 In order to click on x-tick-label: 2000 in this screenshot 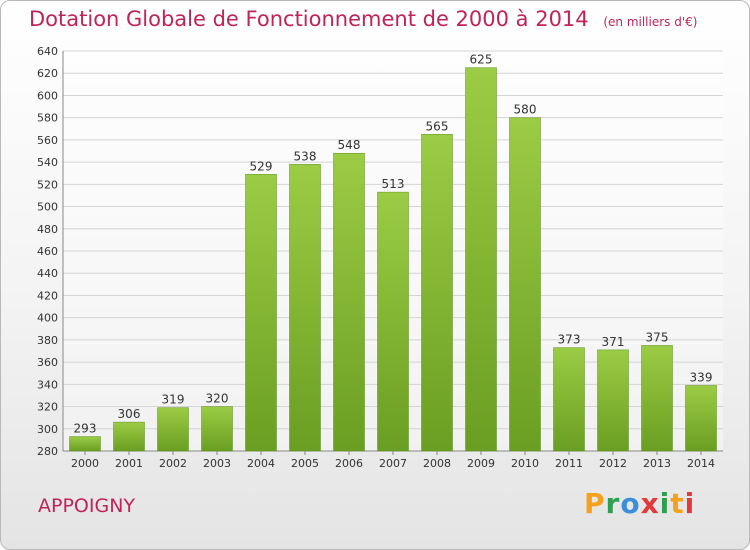, I will do `click(85, 463)`.